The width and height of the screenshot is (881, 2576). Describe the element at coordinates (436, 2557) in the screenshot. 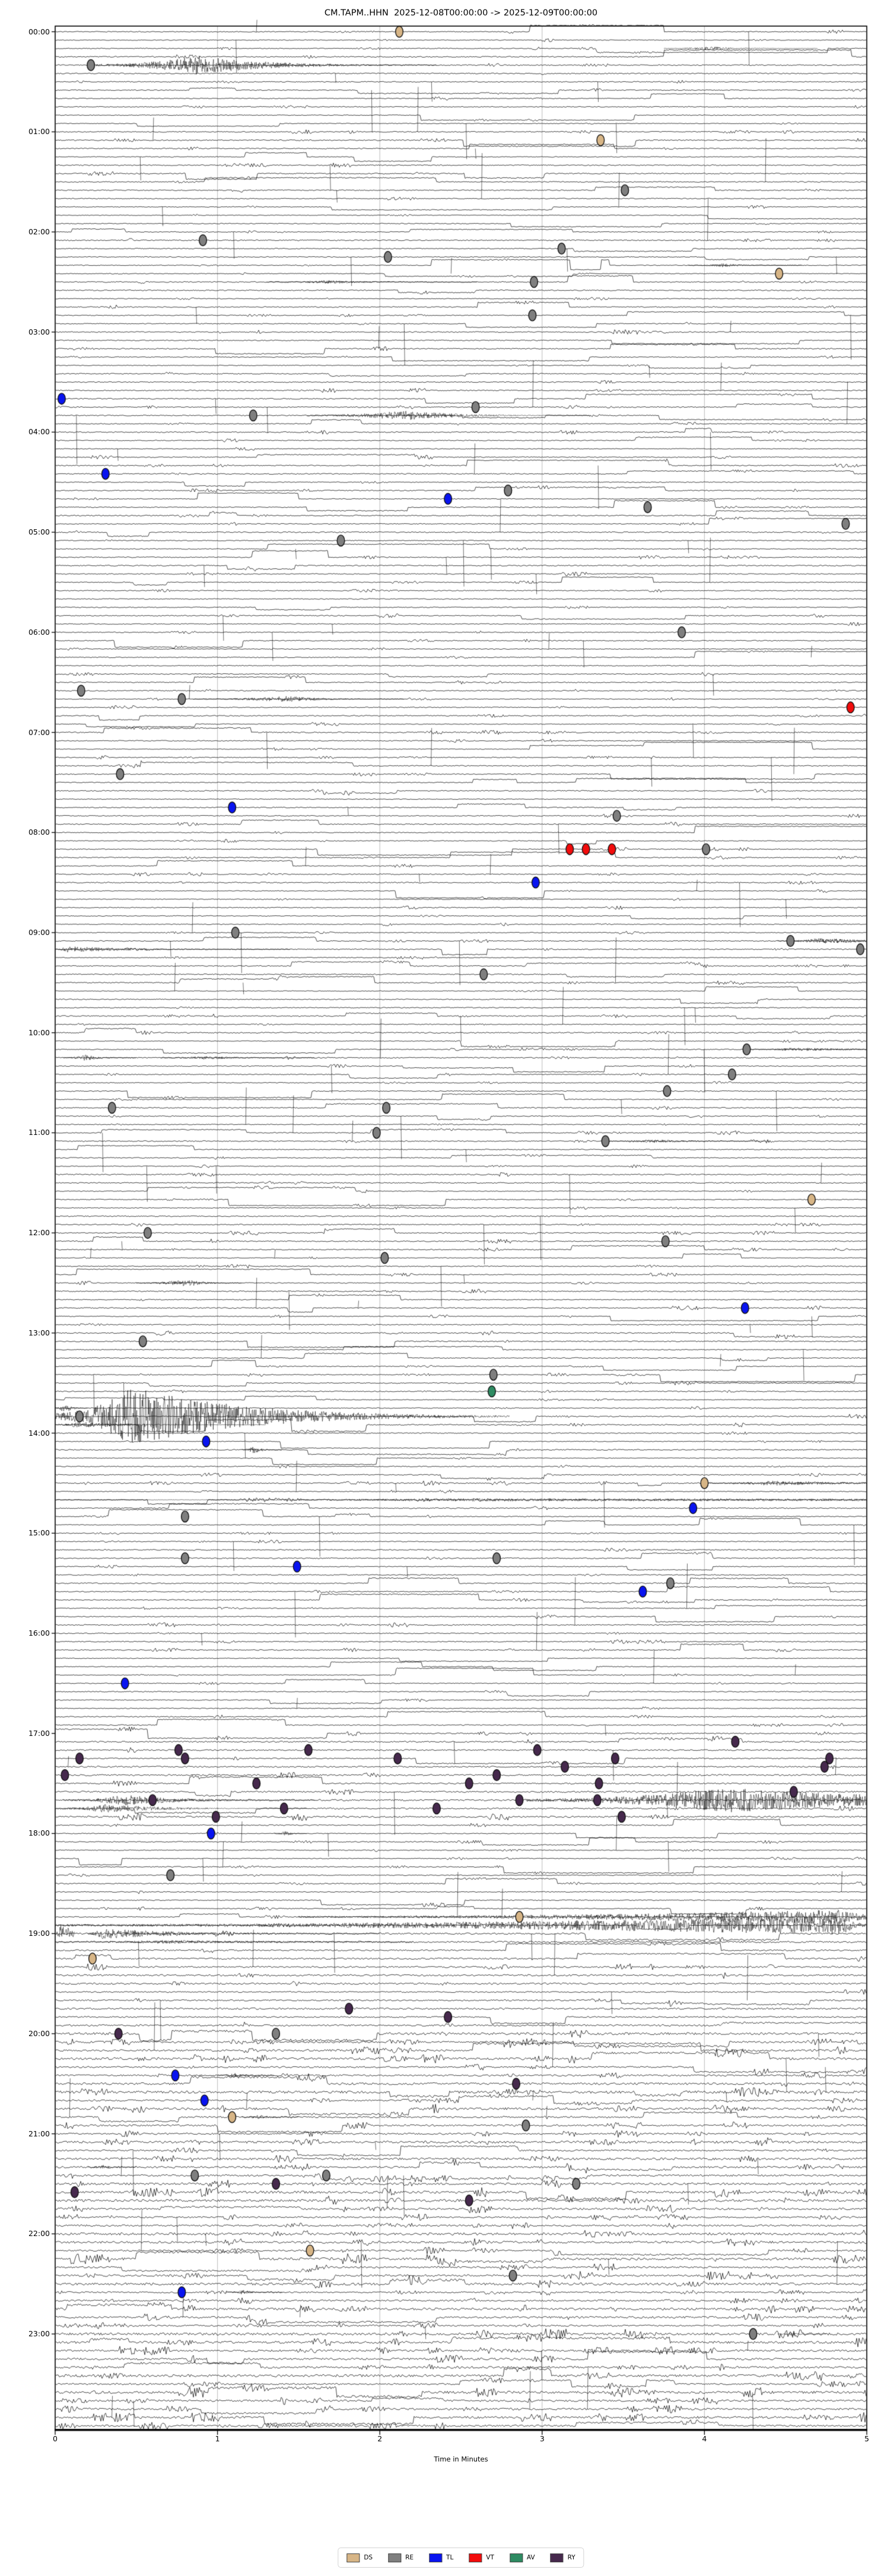

I see `legend-swatch-tl` at that location.